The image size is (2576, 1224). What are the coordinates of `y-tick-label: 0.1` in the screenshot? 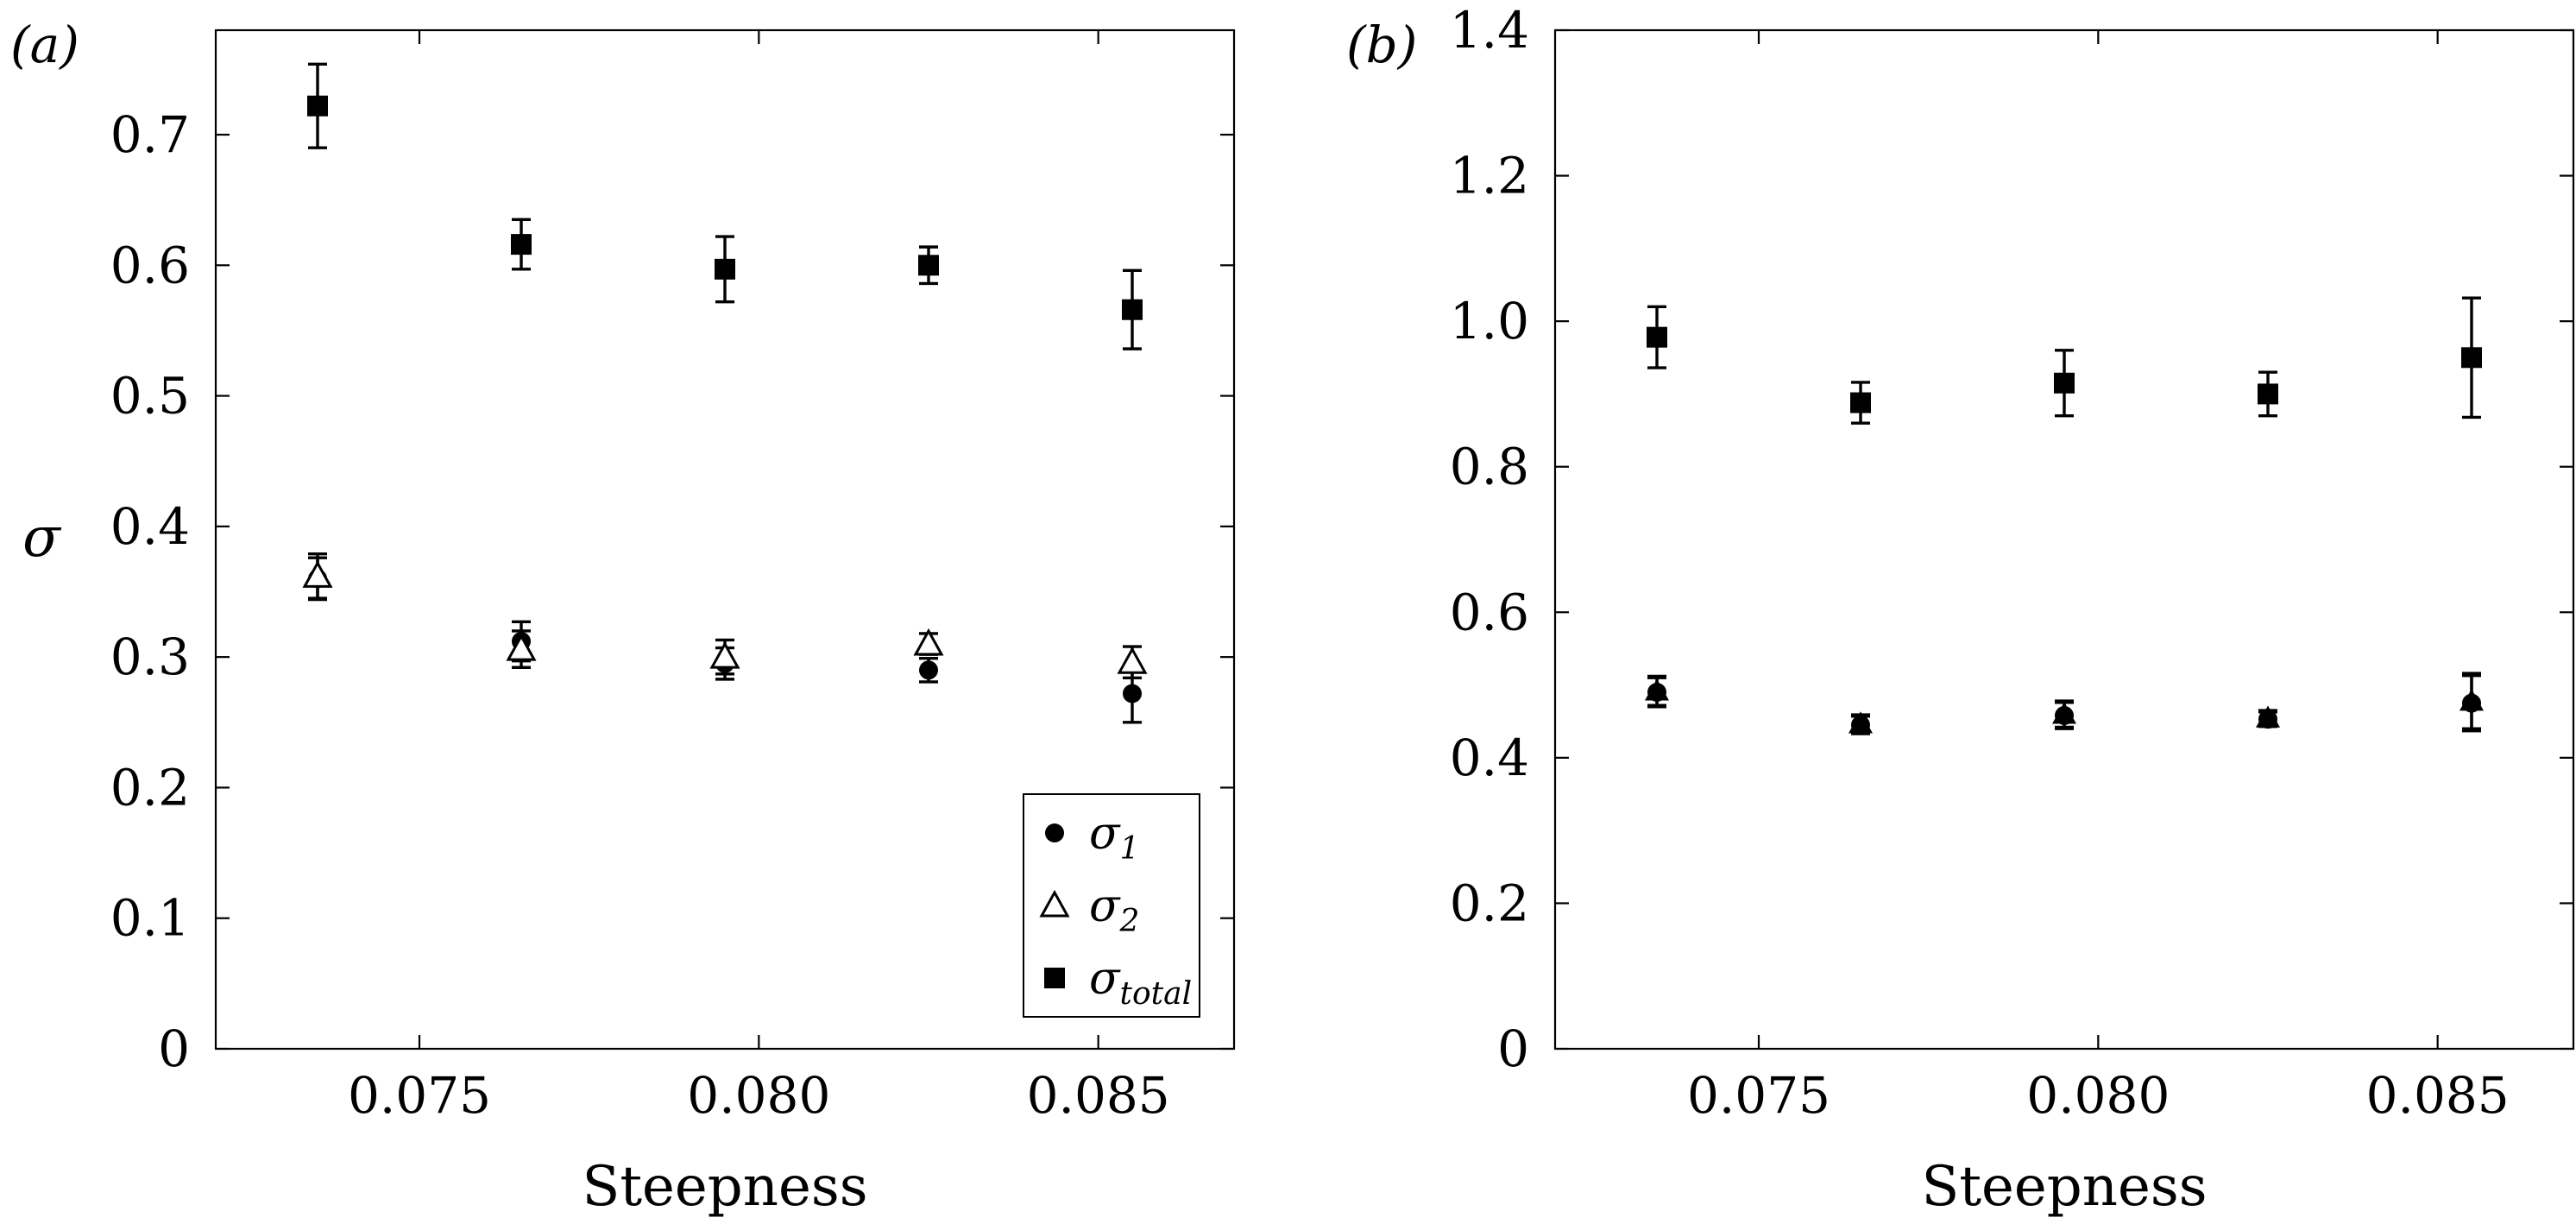 It's located at (150, 919).